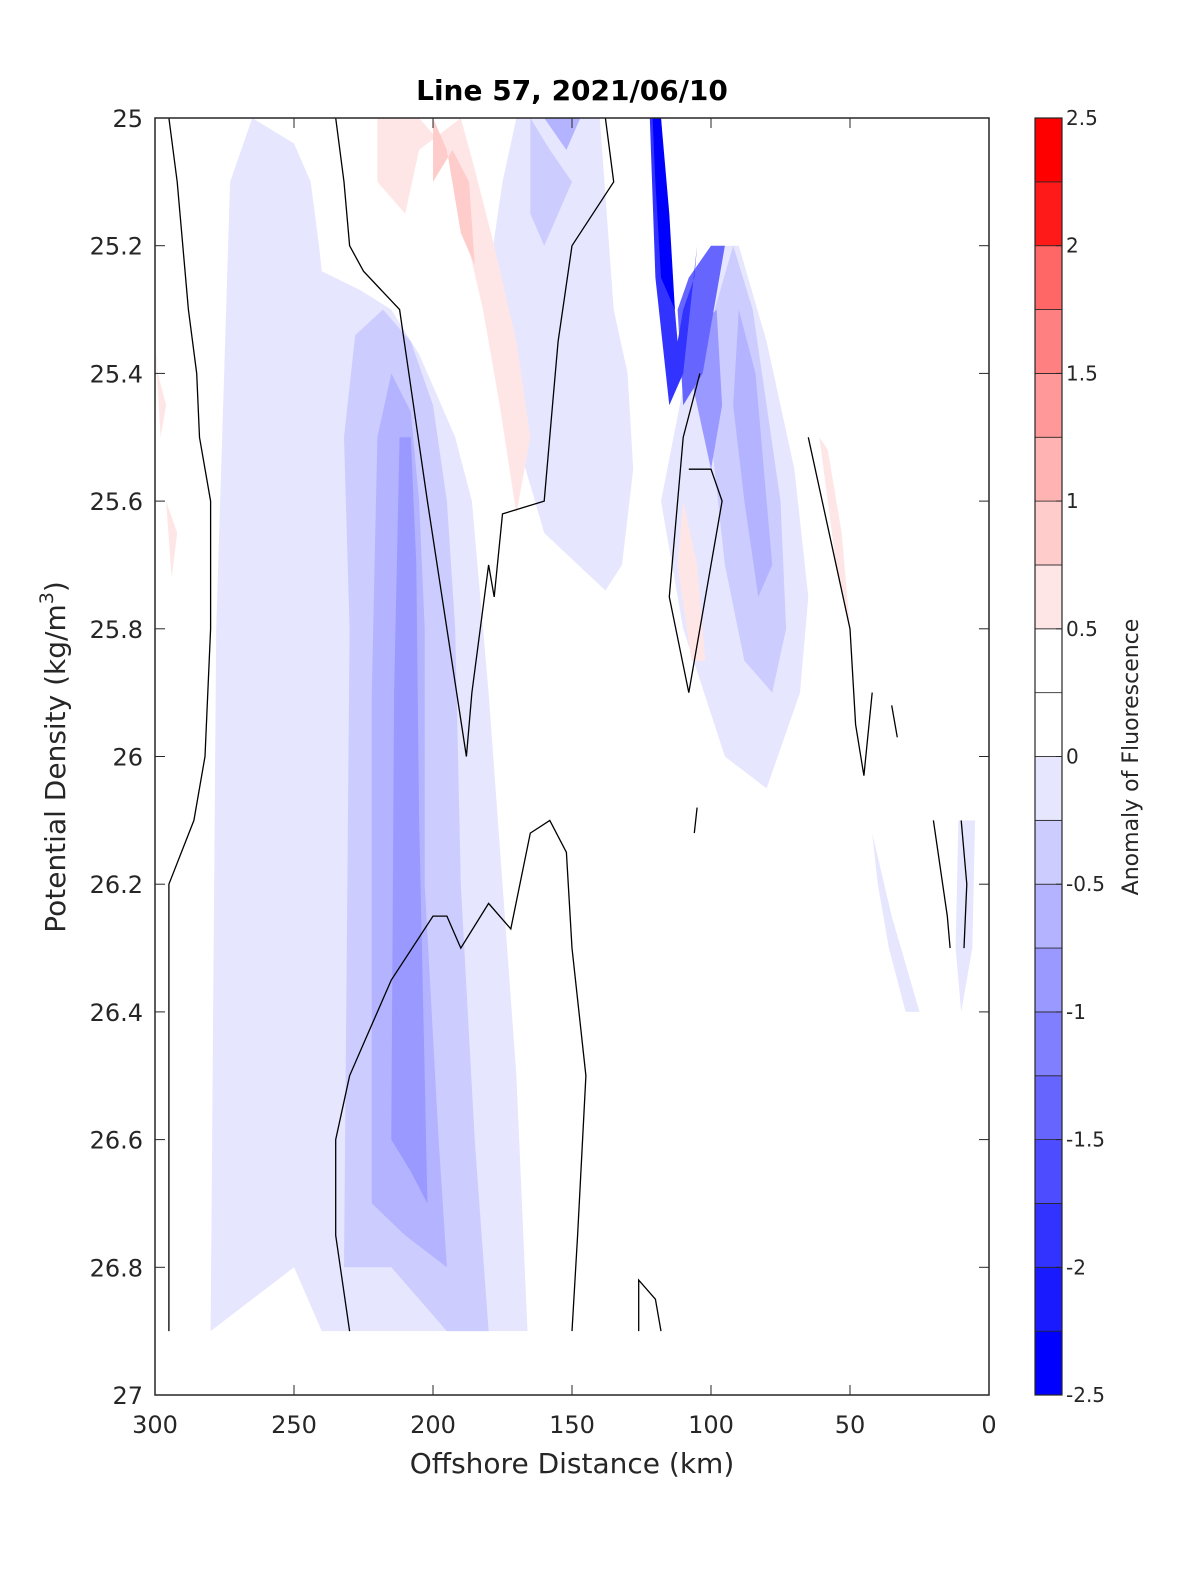 The image size is (1200, 1575). I want to click on y-tick-label: 26.8, so click(116, 1268).